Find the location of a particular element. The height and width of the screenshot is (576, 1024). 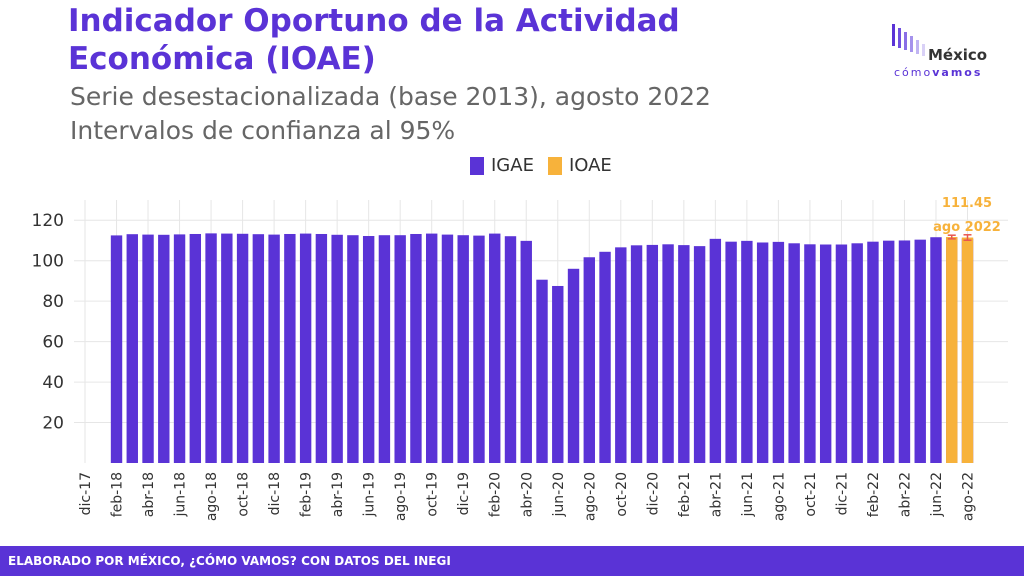

x-tick-label: feb-22 is located at coordinates (874, 494).